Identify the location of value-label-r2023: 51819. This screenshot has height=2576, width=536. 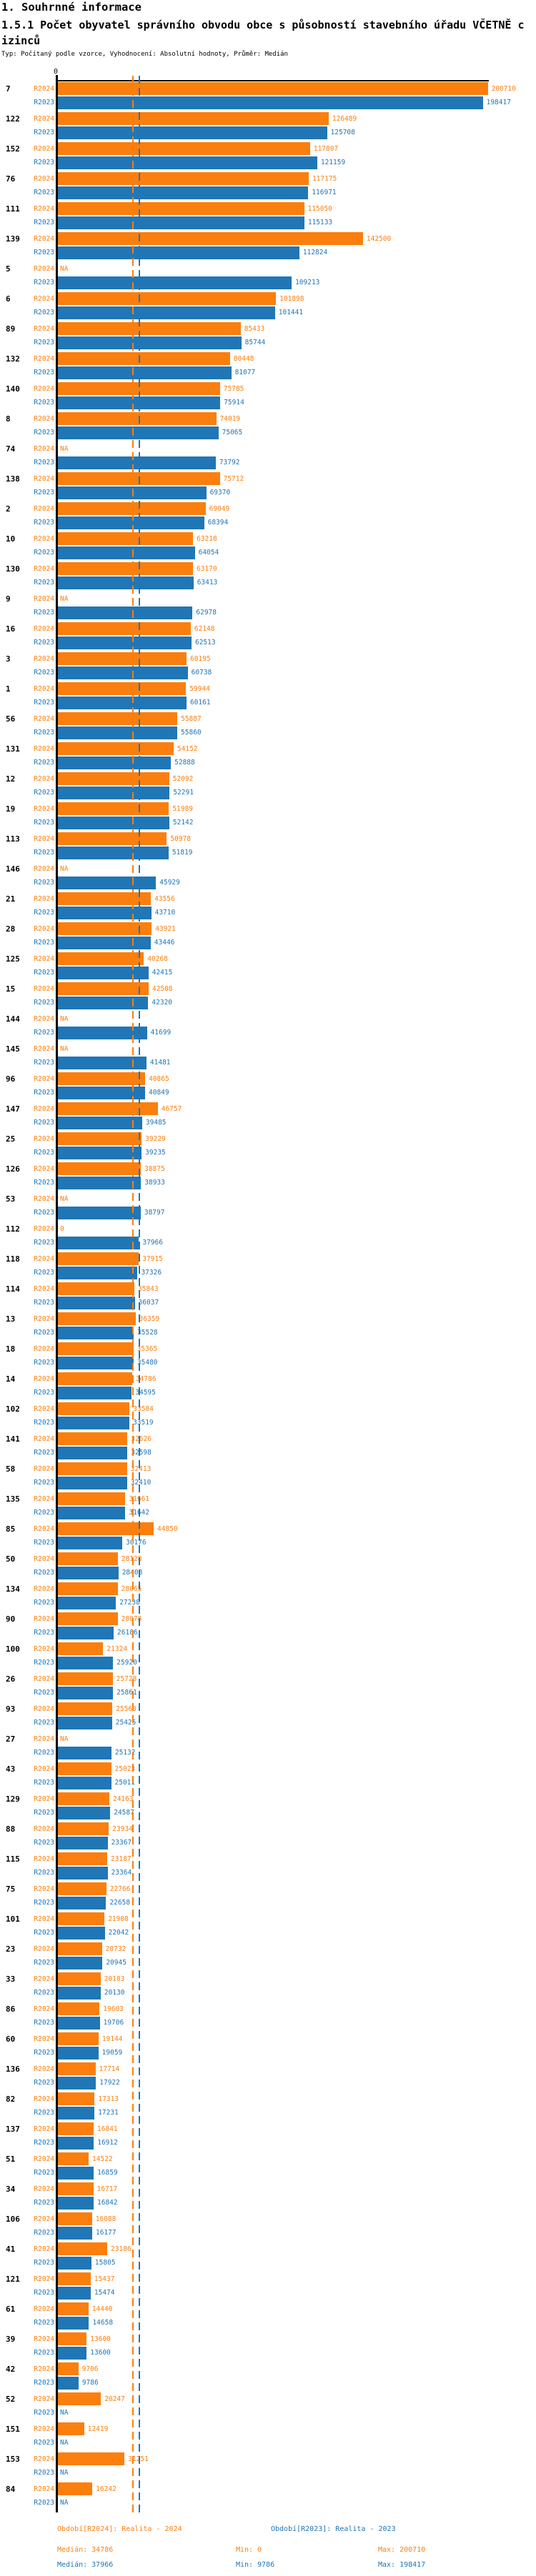
(182, 853).